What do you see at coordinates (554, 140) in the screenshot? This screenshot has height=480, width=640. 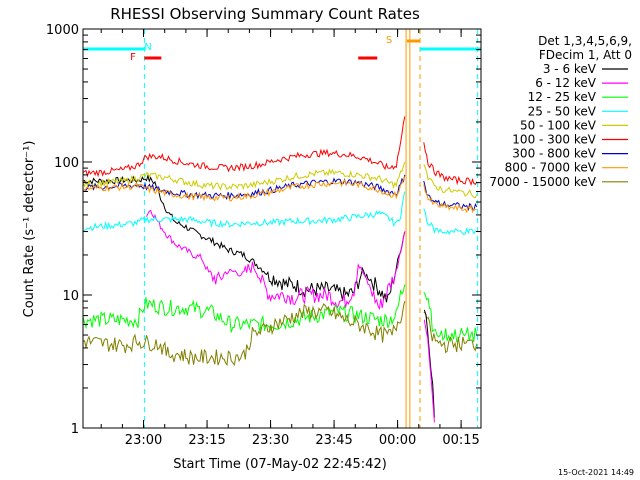 I see `legend-label: 100 - 300 keV` at bounding box center [554, 140].